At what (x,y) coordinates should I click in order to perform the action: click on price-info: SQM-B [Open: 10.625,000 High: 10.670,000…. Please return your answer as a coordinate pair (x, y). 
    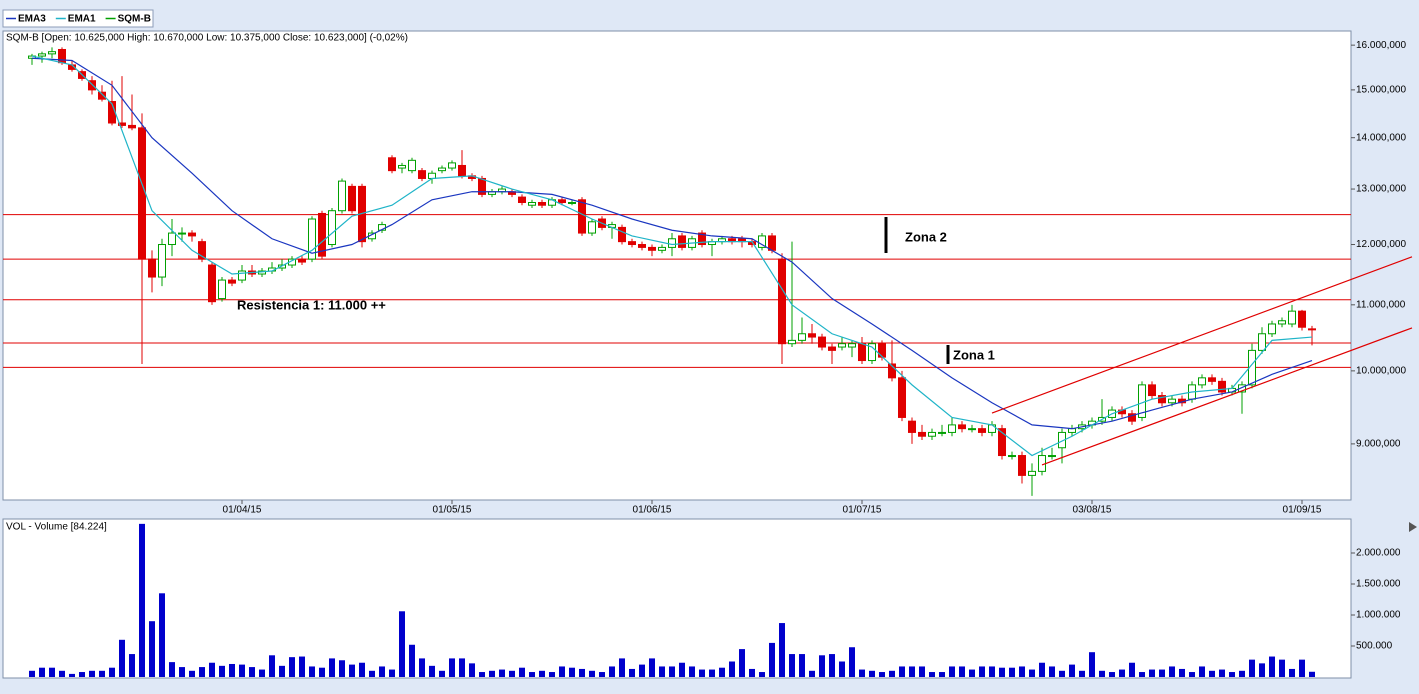
    Looking at the image, I should click on (207, 38).